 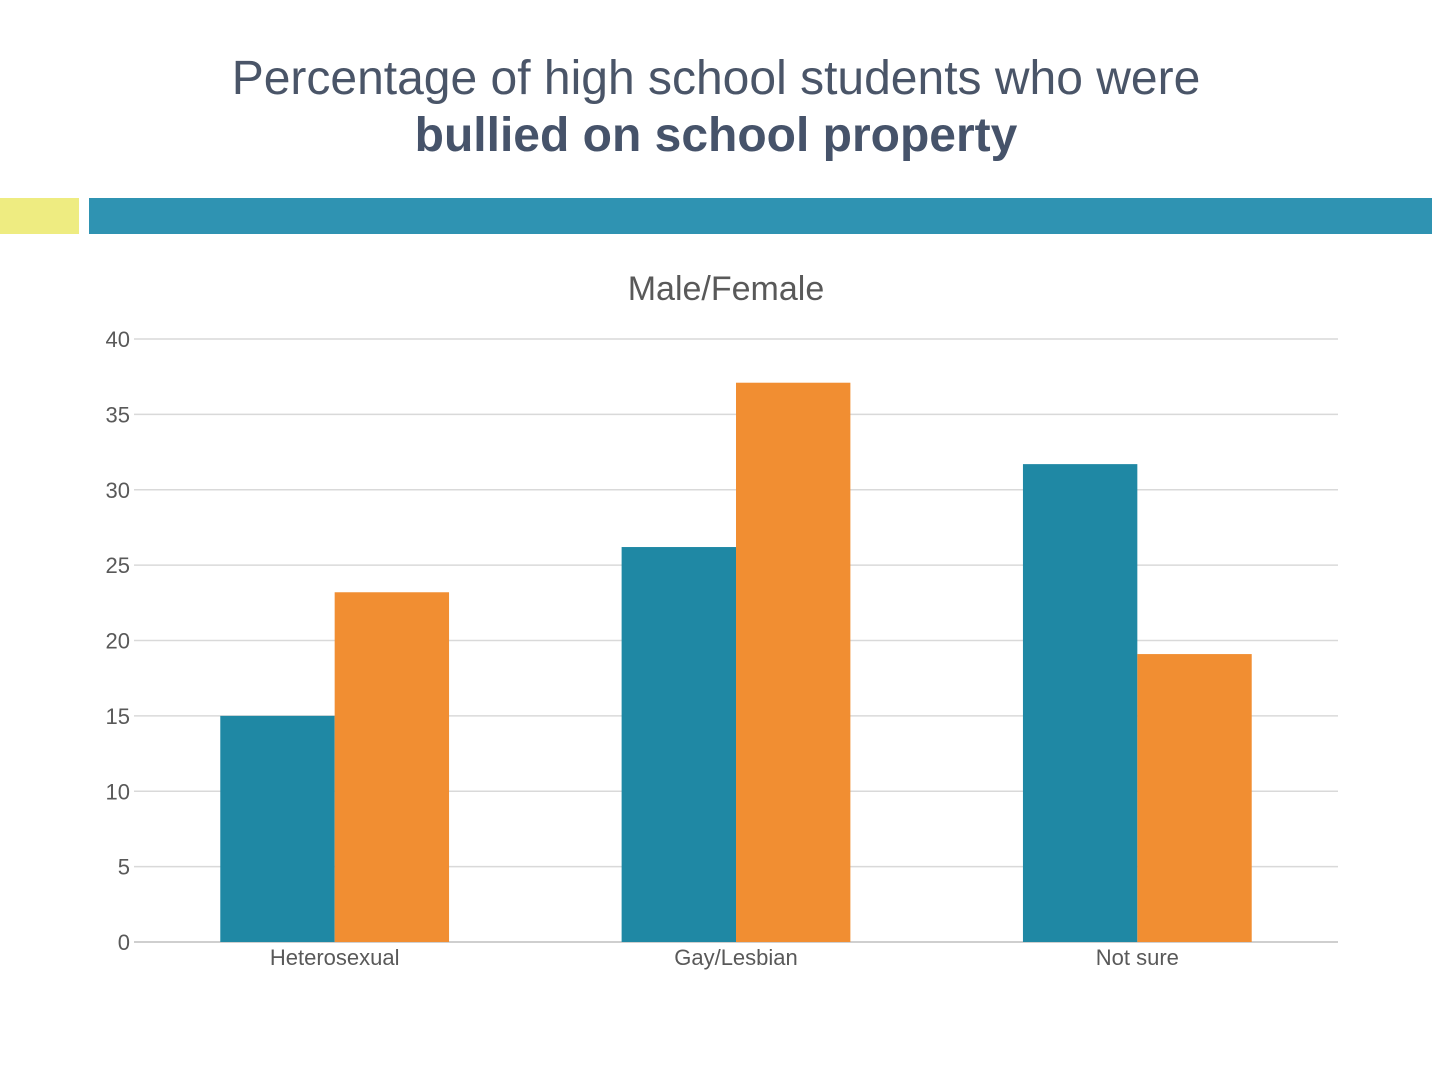 What do you see at coordinates (118, 339) in the screenshot?
I see `y-tick-label: 40` at bounding box center [118, 339].